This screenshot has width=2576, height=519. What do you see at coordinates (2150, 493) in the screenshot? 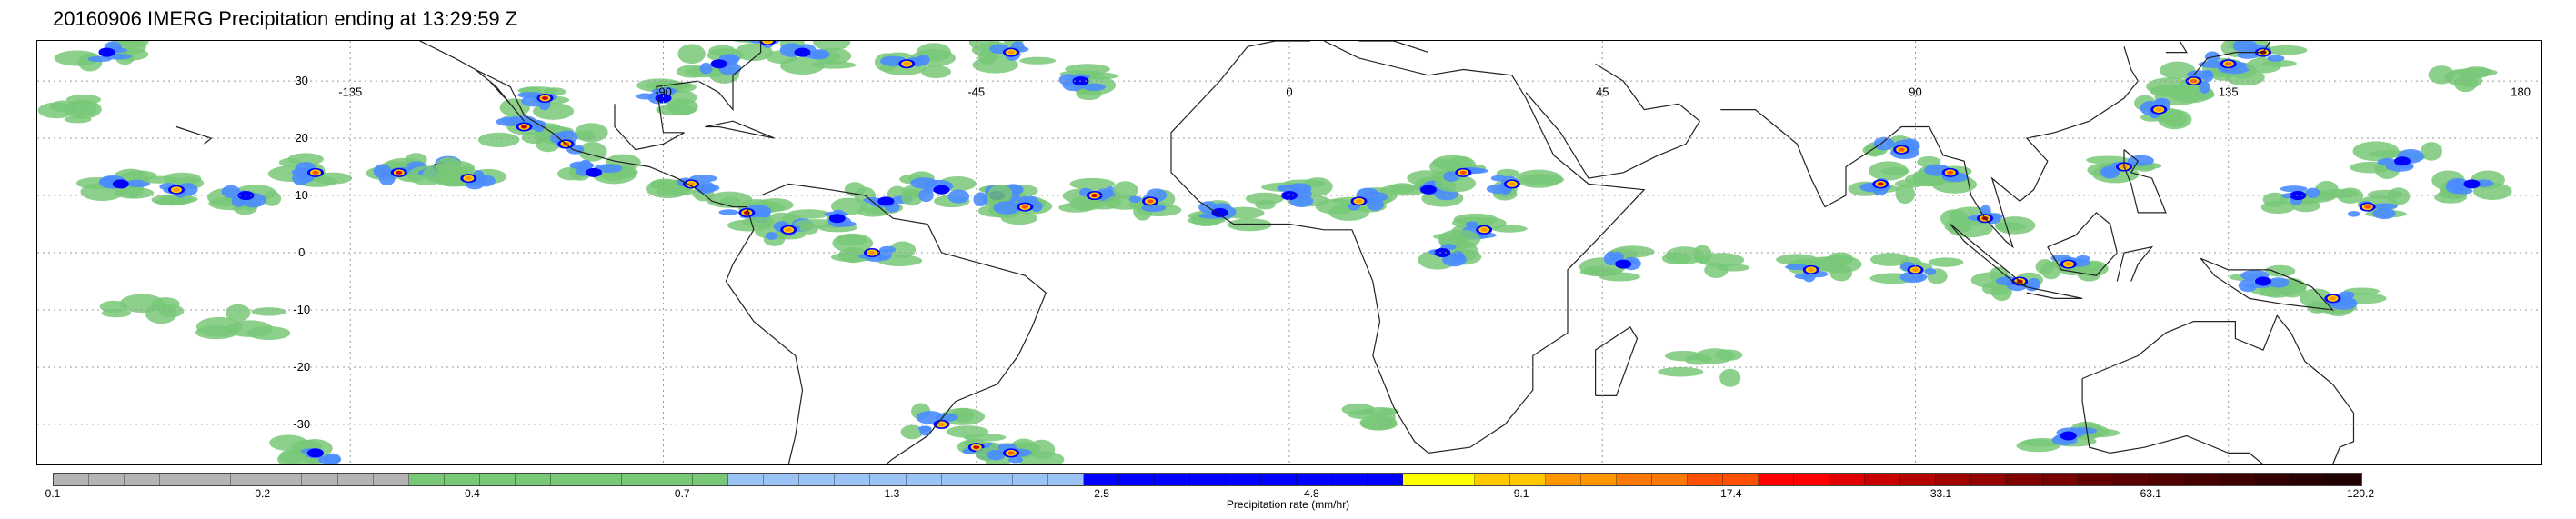
I see `colorbar-tick-label: 63.1` at bounding box center [2150, 493].